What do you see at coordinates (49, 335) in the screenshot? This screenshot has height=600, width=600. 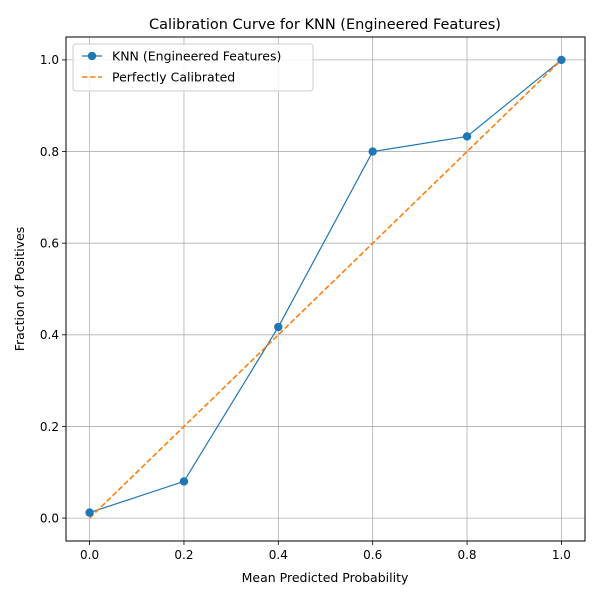 I see `y-tick-label: 0.4` at bounding box center [49, 335].